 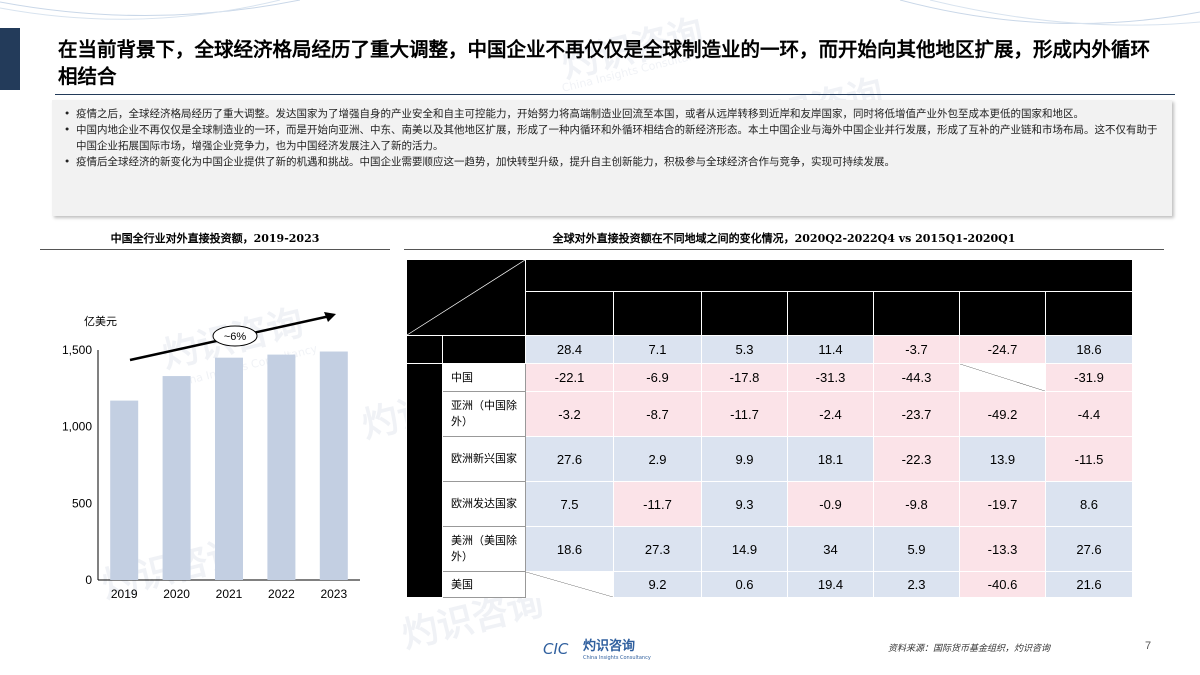 What do you see at coordinates (609, 646) in the screenshot?
I see `logo-text: 灼识咨询` at bounding box center [609, 646].